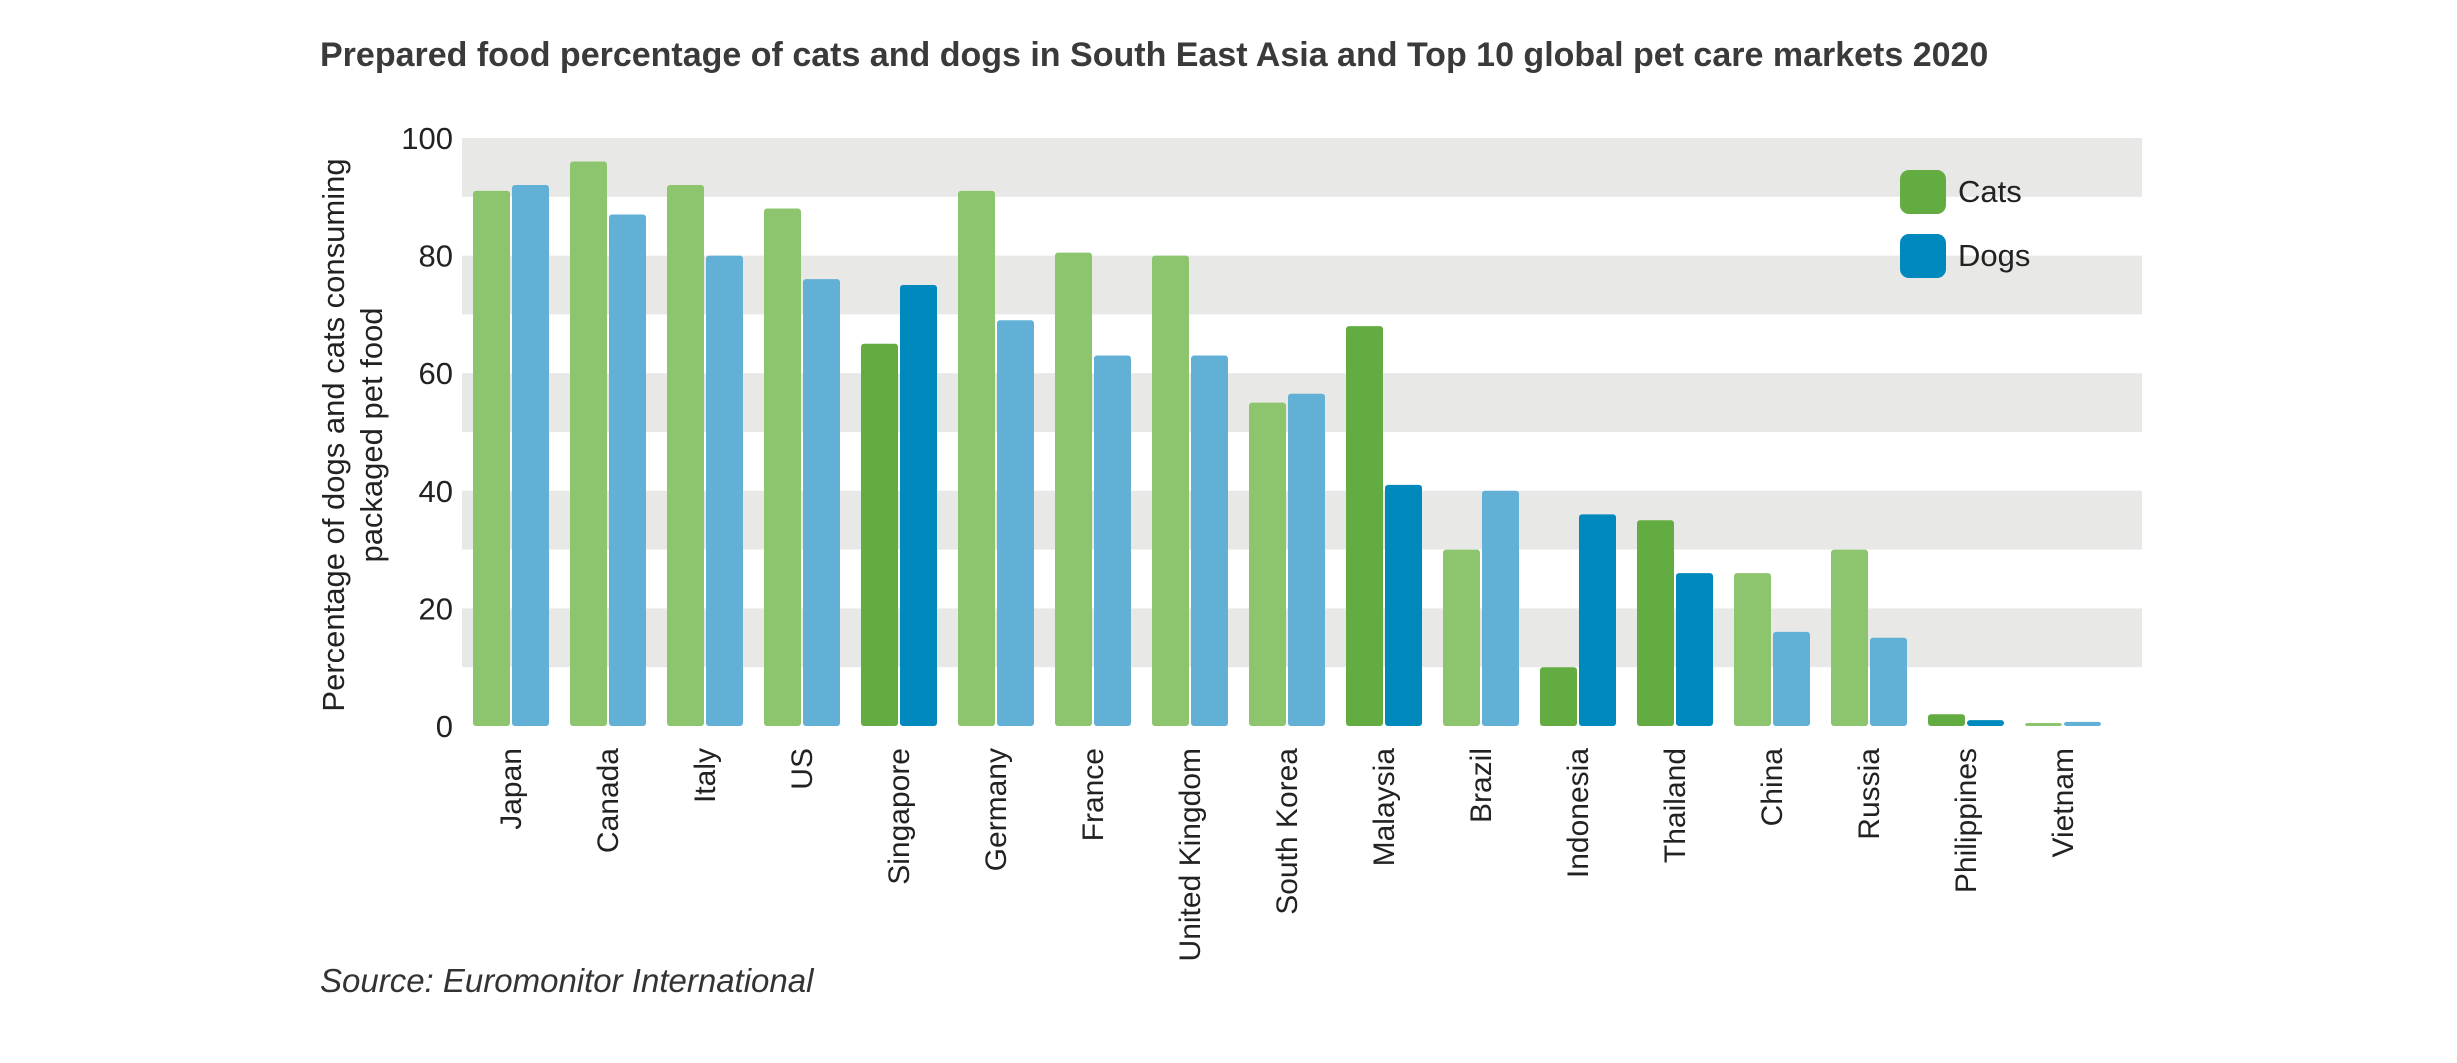  Describe the element at coordinates (2063, 803) in the screenshot. I see `x-category-label: Vietnam` at that location.